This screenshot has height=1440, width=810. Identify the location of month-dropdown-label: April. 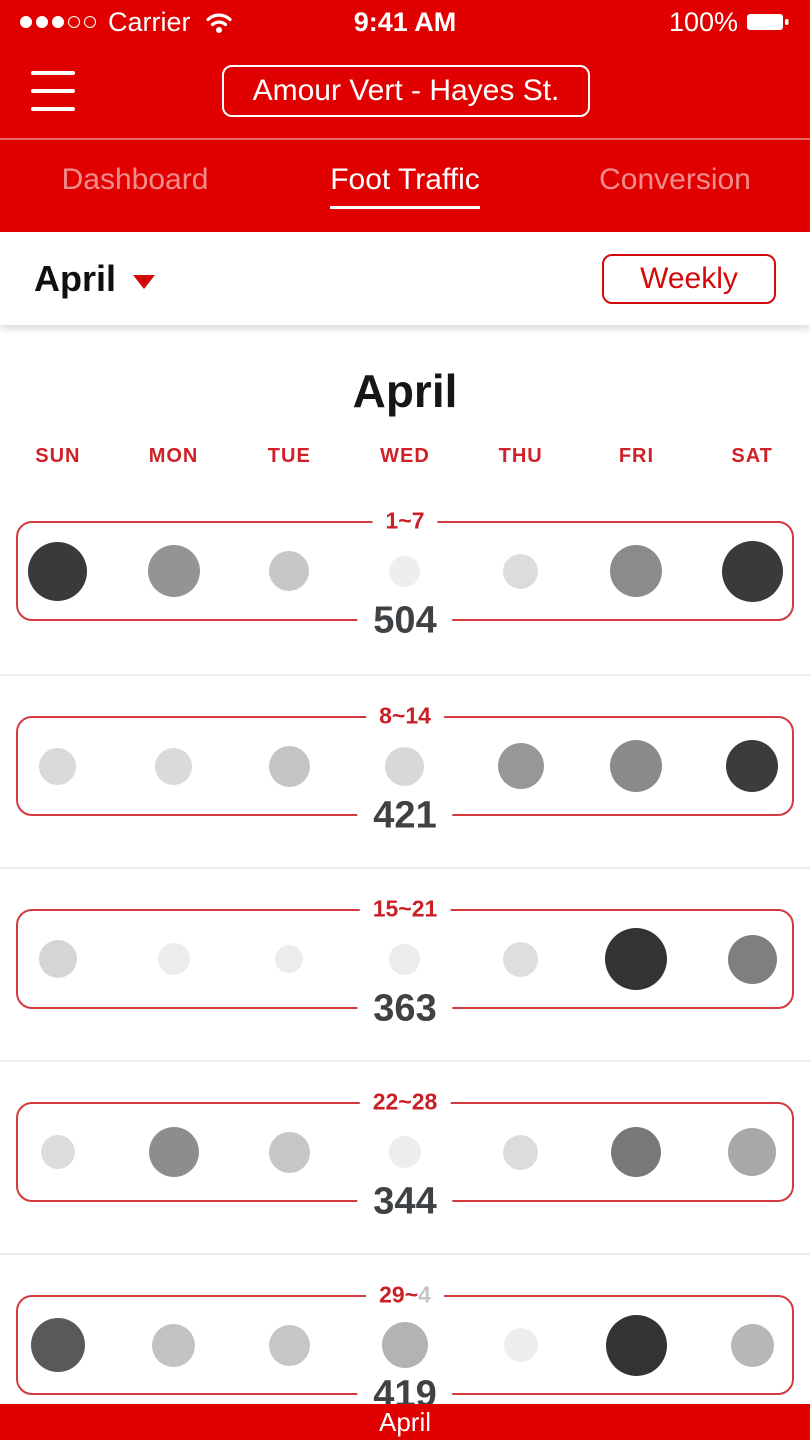
(75, 278).